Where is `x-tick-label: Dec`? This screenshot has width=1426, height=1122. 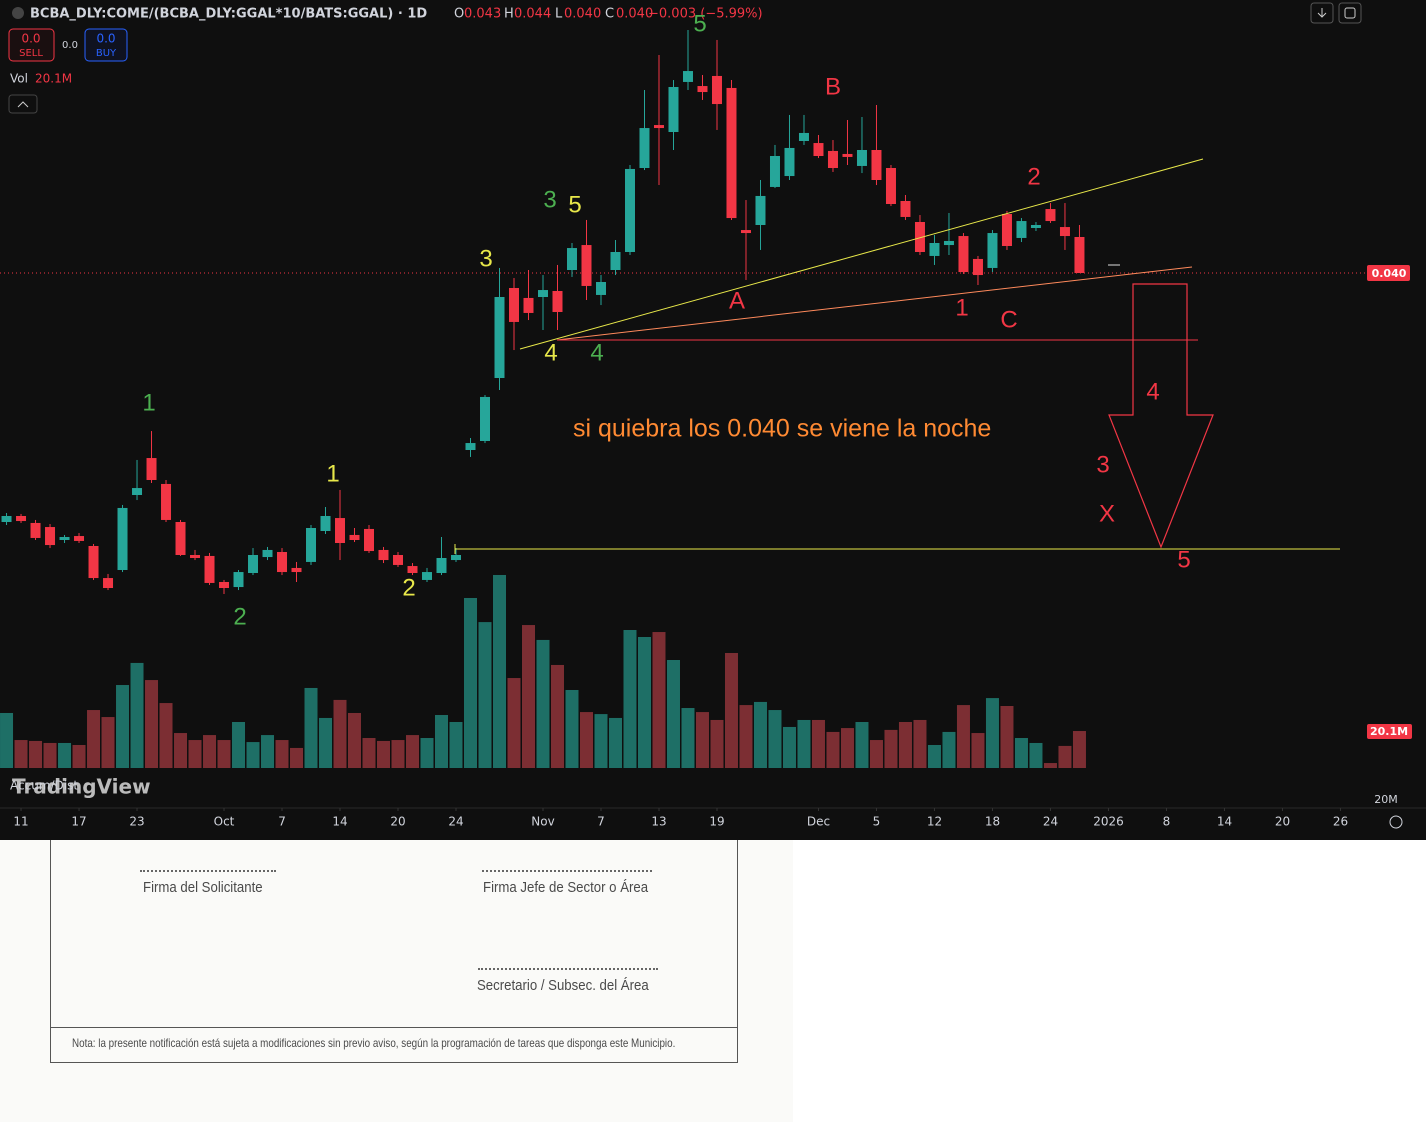
x-tick-label: Dec is located at coordinates (818, 822).